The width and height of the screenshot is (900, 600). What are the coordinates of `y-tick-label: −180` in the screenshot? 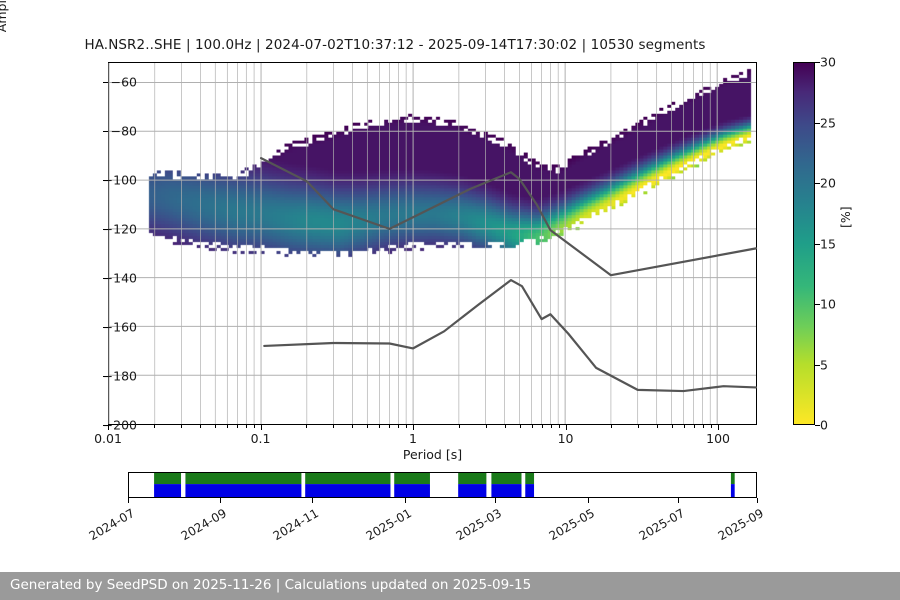 It's located at (119, 376).